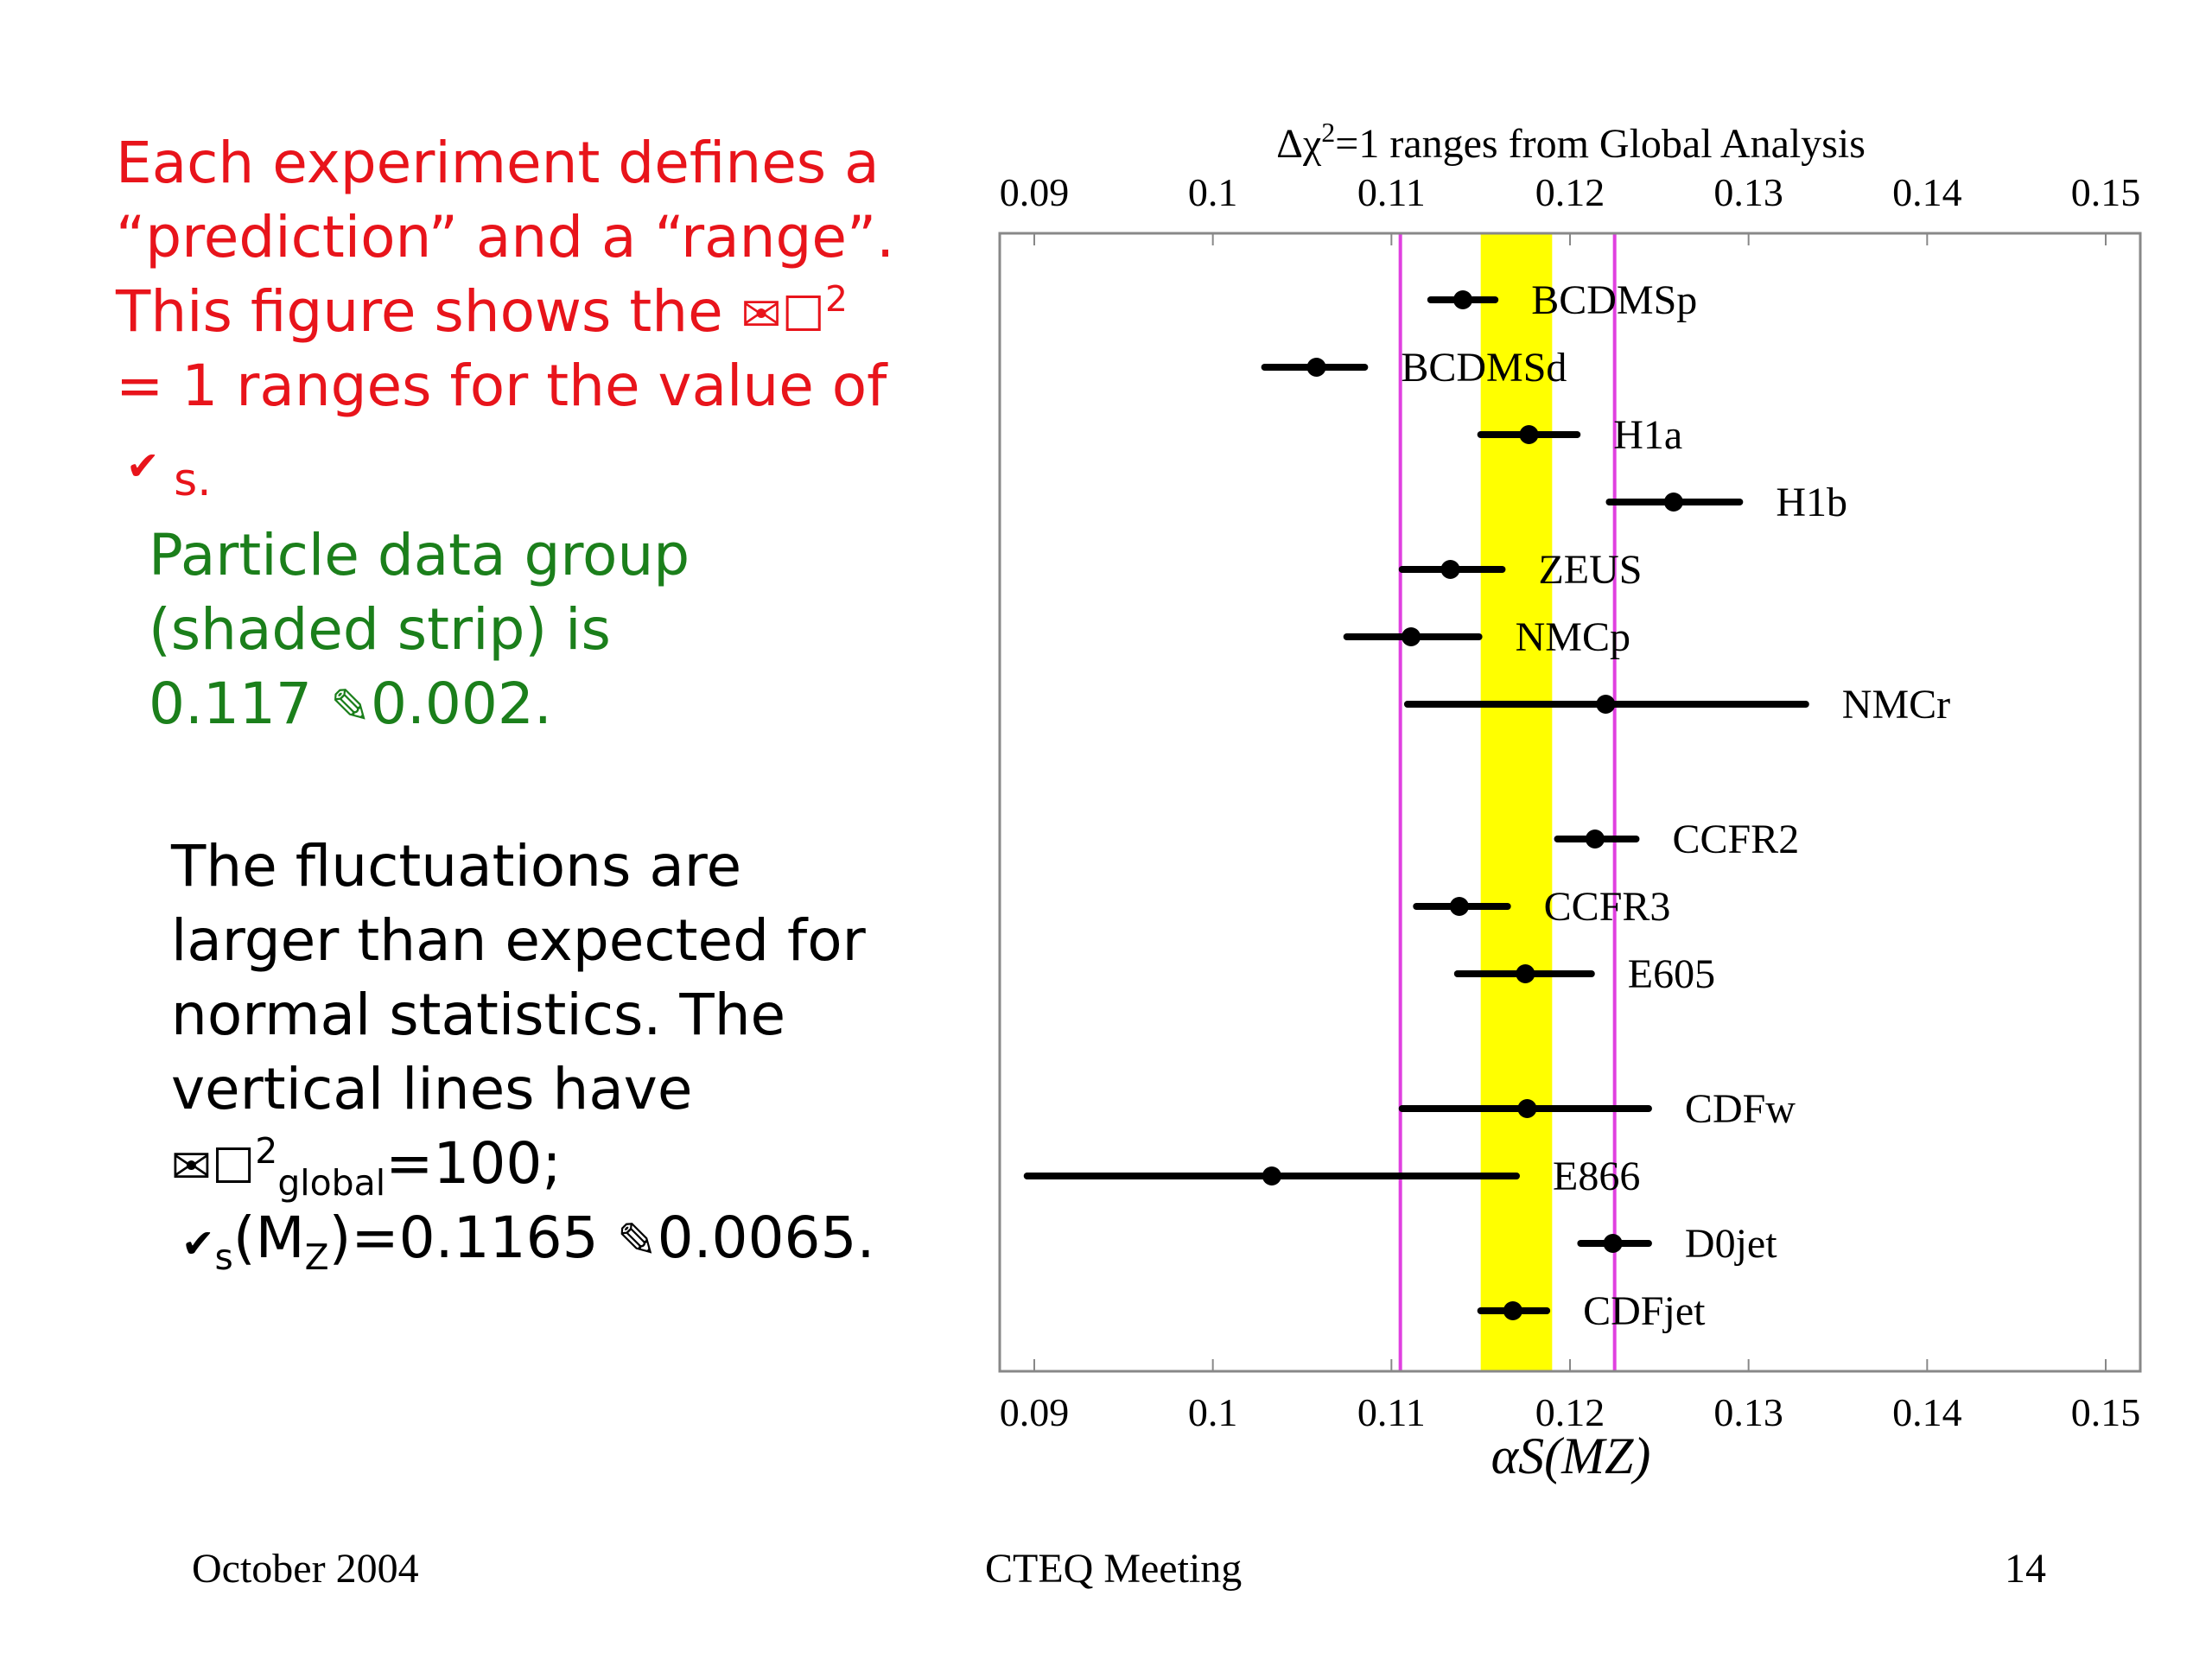 The image size is (2212, 1659). I want to click on experiment-label-h1a: H1a, so click(1647, 435).